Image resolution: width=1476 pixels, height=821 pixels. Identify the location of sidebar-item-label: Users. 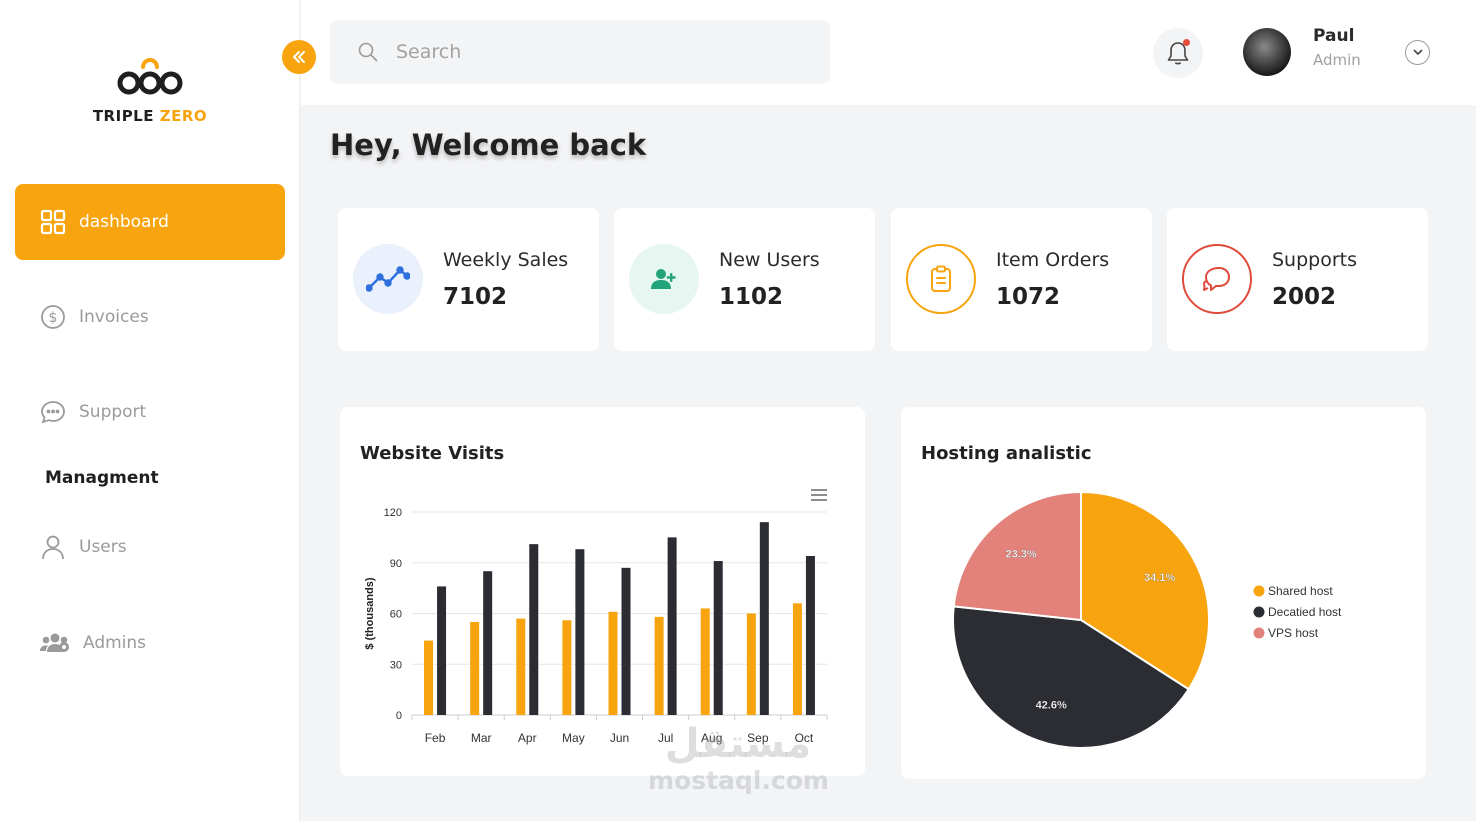
(103, 547).